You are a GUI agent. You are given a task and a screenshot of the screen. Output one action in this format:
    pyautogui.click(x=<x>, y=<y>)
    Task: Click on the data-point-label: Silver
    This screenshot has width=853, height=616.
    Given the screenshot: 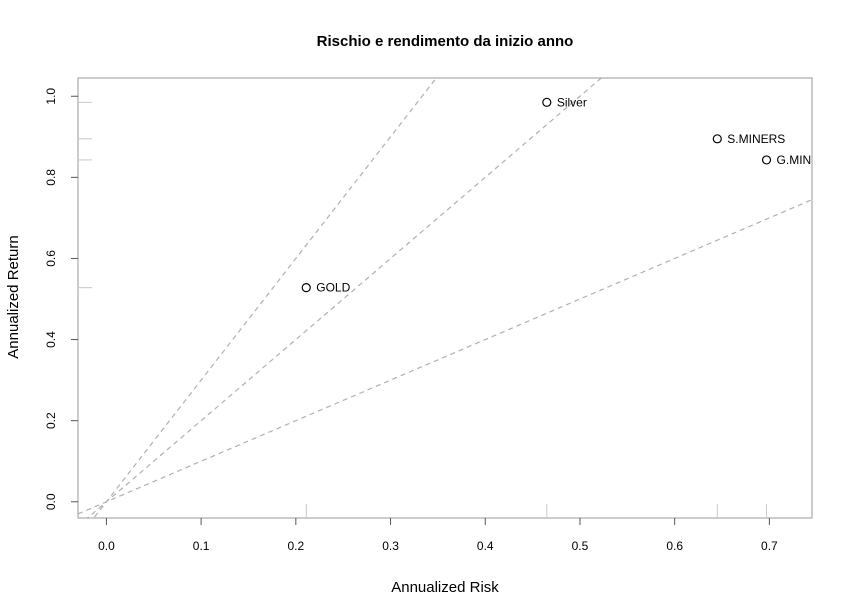 What is the action you would take?
    pyautogui.click(x=572, y=102)
    